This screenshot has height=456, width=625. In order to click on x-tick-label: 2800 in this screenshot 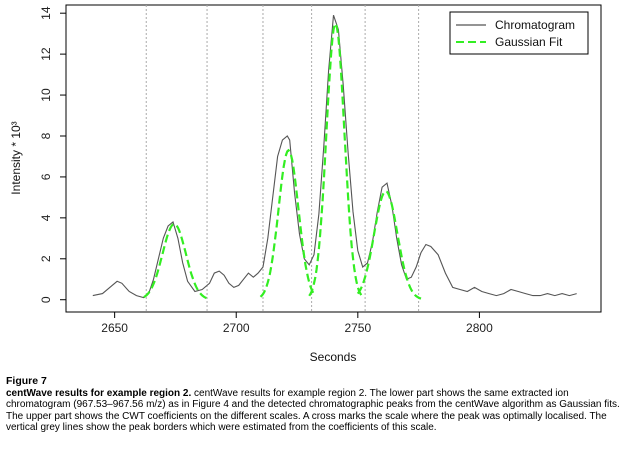, I will do `click(479, 328)`.